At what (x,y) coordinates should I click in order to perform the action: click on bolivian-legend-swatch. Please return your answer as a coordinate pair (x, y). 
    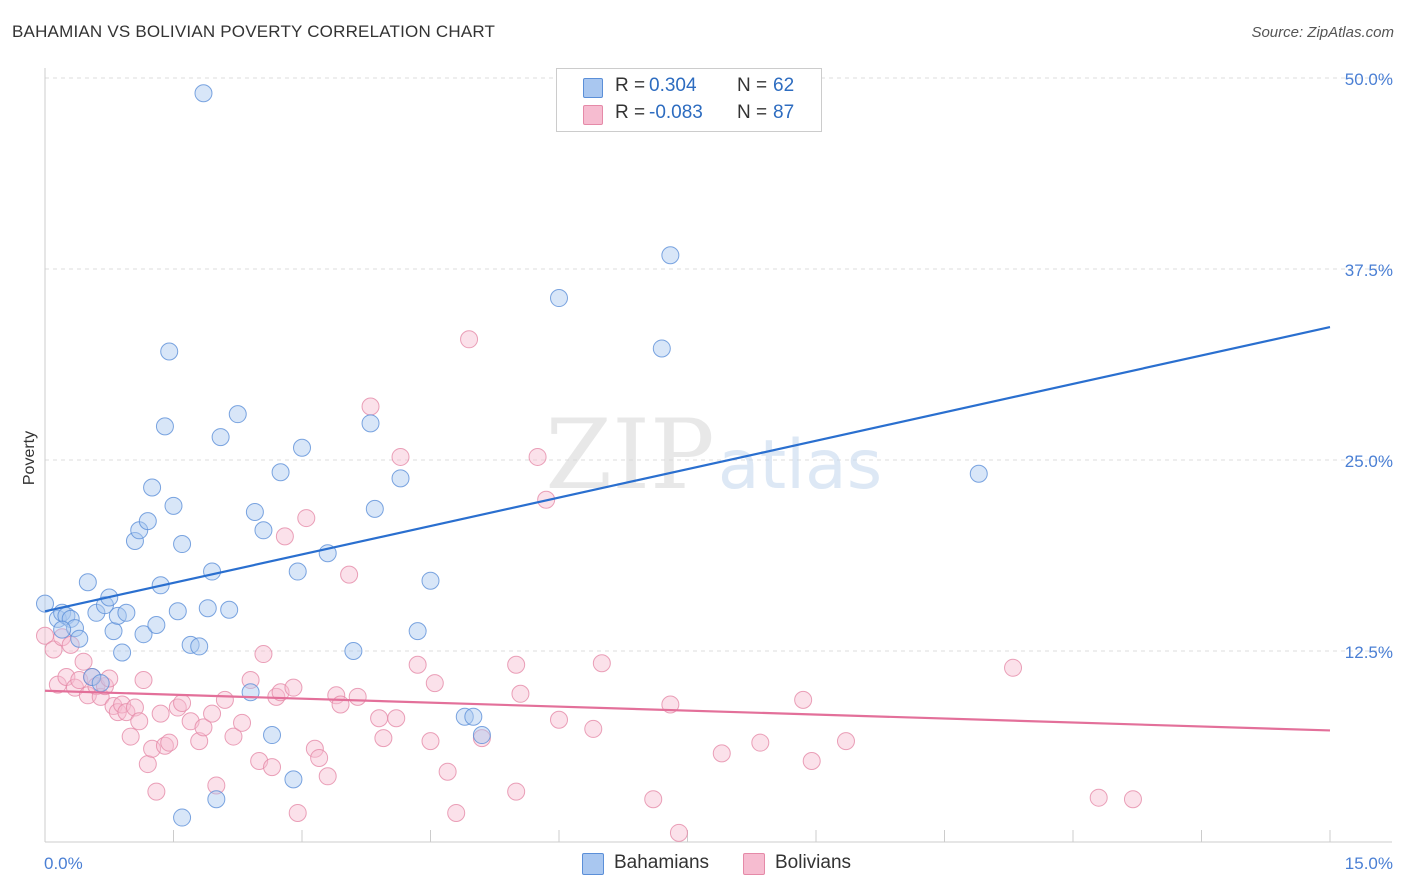
    Looking at the image, I should click on (754, 864).